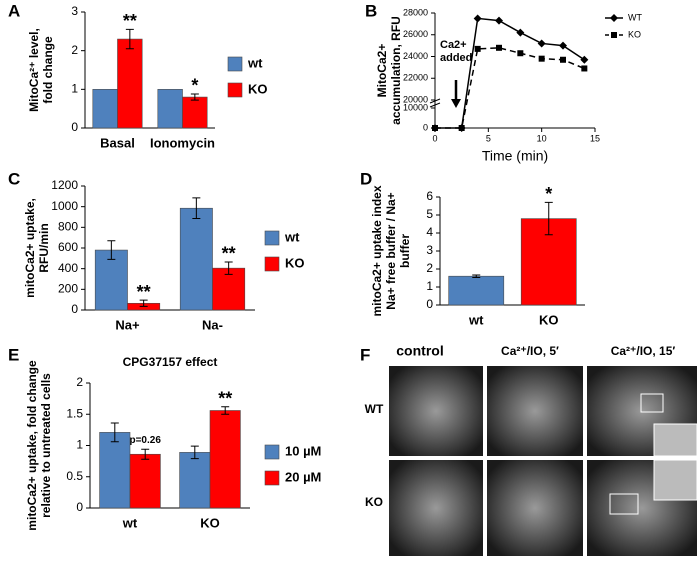  I want to click on significance-label: *, so click(548, 194).